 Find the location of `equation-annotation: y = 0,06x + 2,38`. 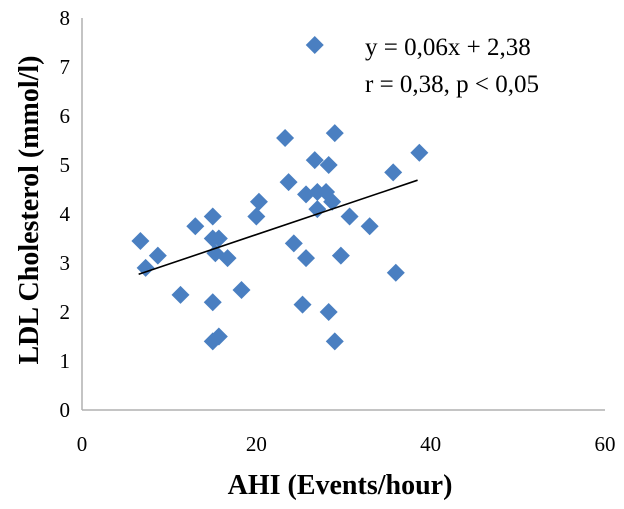

equation-annotation: y = 0,06x + 2,38 is located at coordinates (448, 47).